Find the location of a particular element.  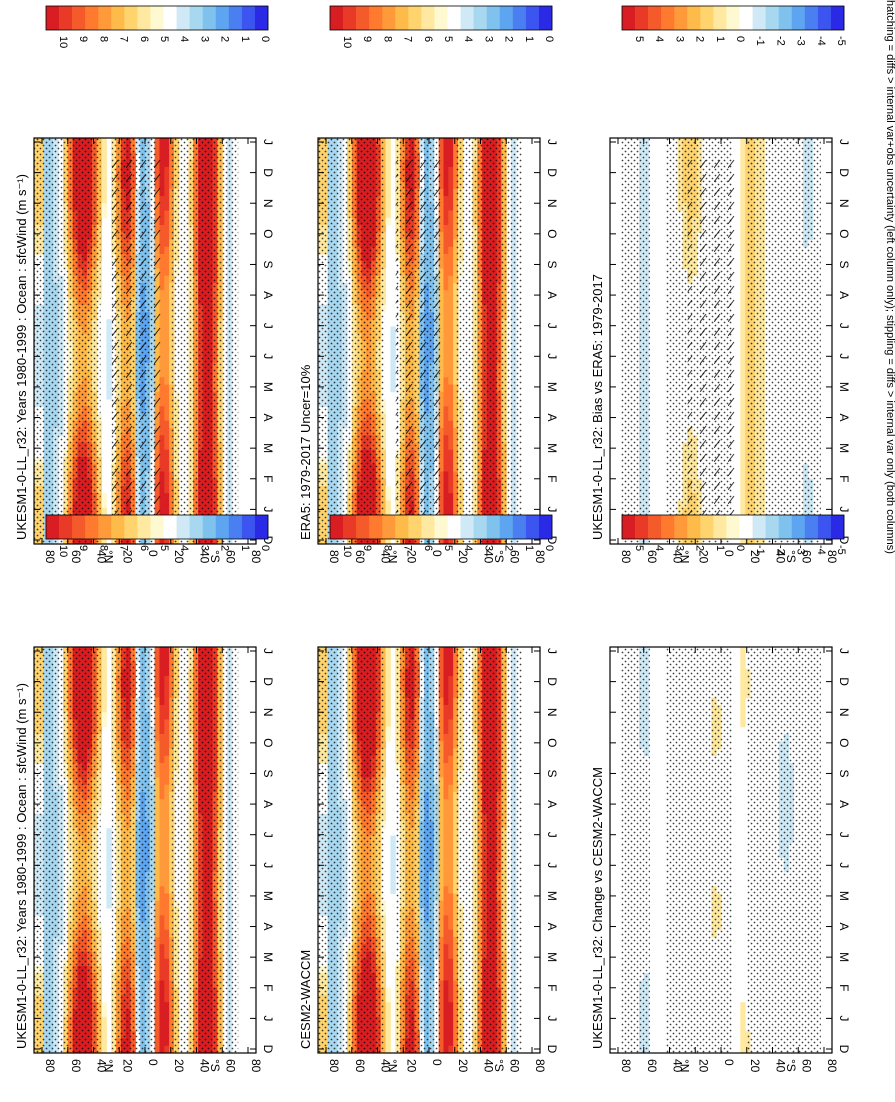

month-tick-label: S is located at coordinates (268, 264).